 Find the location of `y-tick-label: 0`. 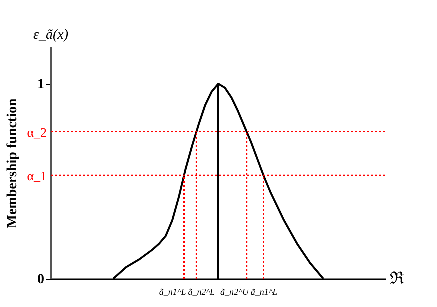

y-tick-label: 0 is located at coordinates (41, 280).